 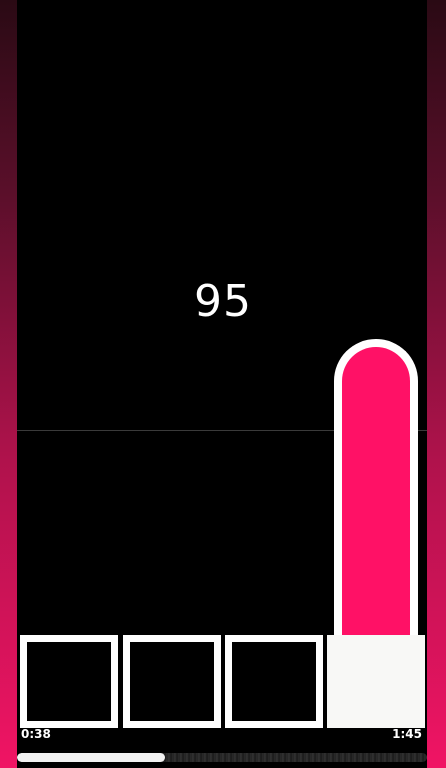 I want to click on elapsed-time: 0:38, so click(x=36, y=734).